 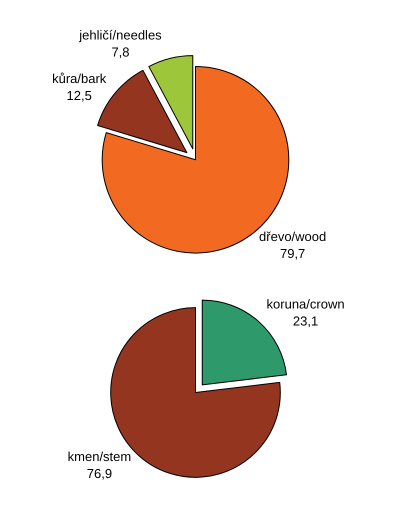 What do you see at coordinates (79, 95) in the screenshot?
I see `data-label: 12,5` at bounding box center [79, 95].